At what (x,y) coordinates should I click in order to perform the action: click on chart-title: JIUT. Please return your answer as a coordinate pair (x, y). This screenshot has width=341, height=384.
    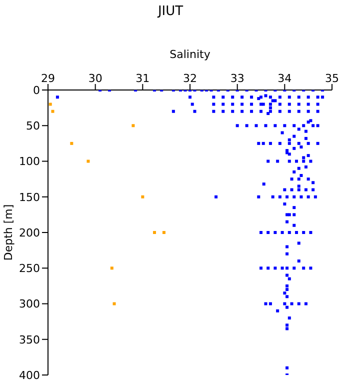
    Looking at the image, I should click on (170, 11).